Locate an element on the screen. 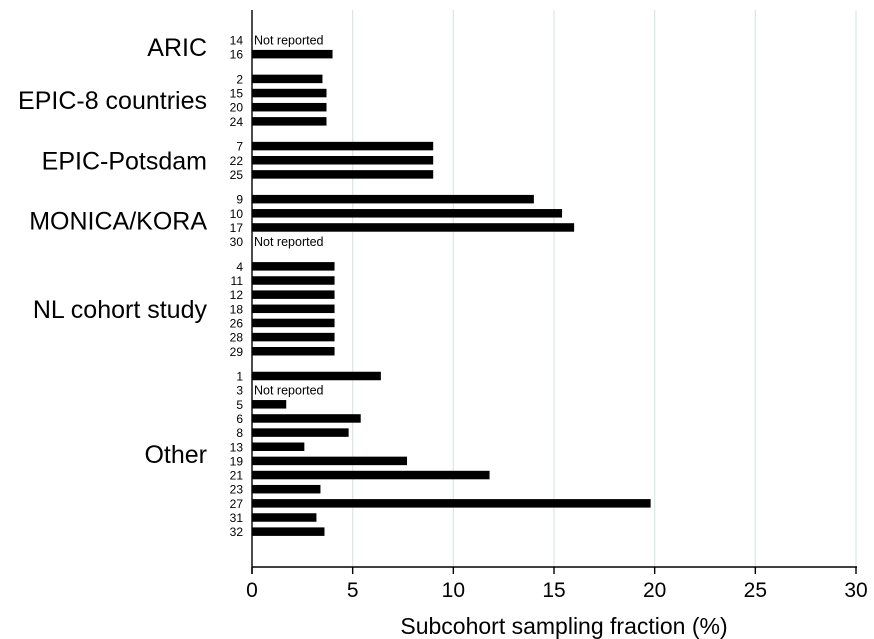  group-label: EPIC-Potsdam is located at coordinates (124, 161).